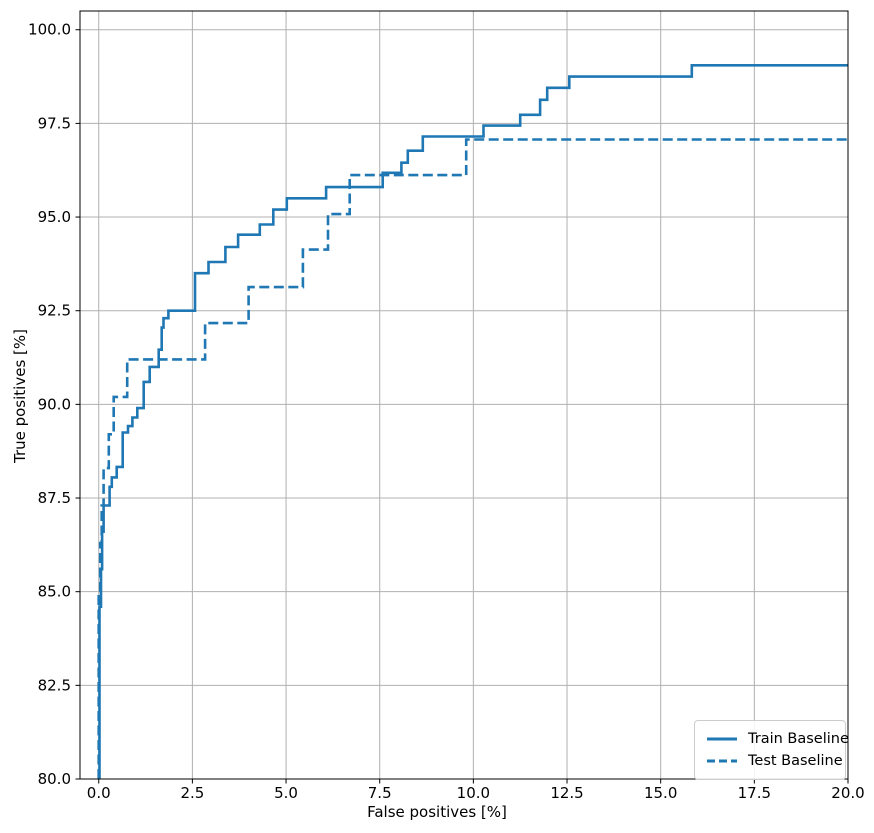 This screenshot has height=833, width=874. I want to click on legend-label-train: Train Baseline, so click(798, 739).